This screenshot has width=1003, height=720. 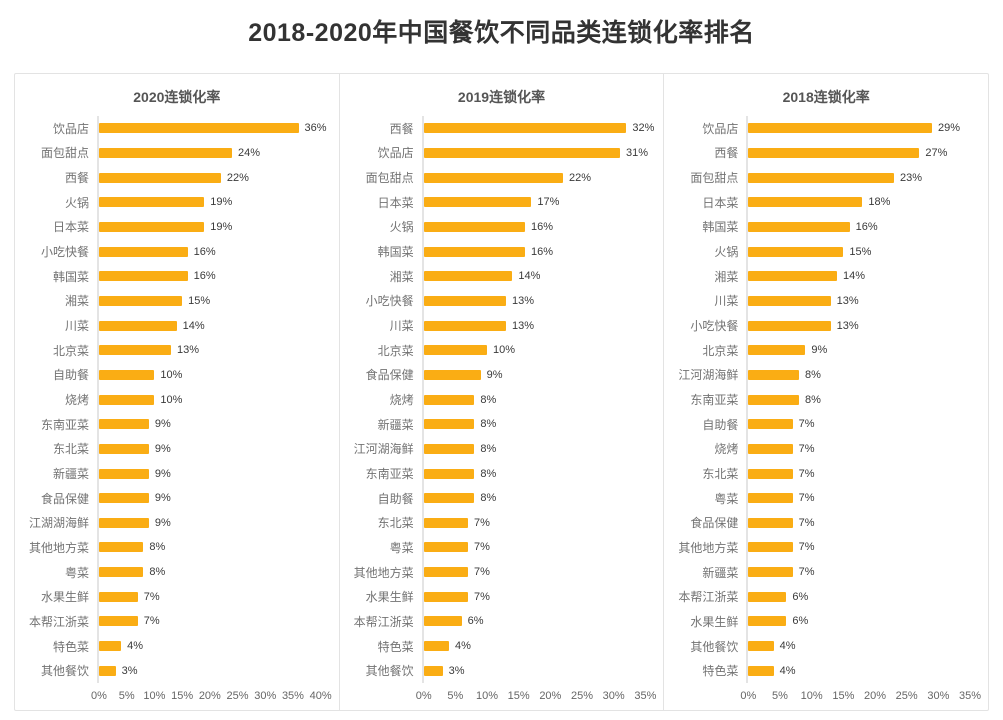 What do you see at coordinates (726, 301) in the screenshot?
I see `category-label: 川菜` at bounding box center [726, 301].